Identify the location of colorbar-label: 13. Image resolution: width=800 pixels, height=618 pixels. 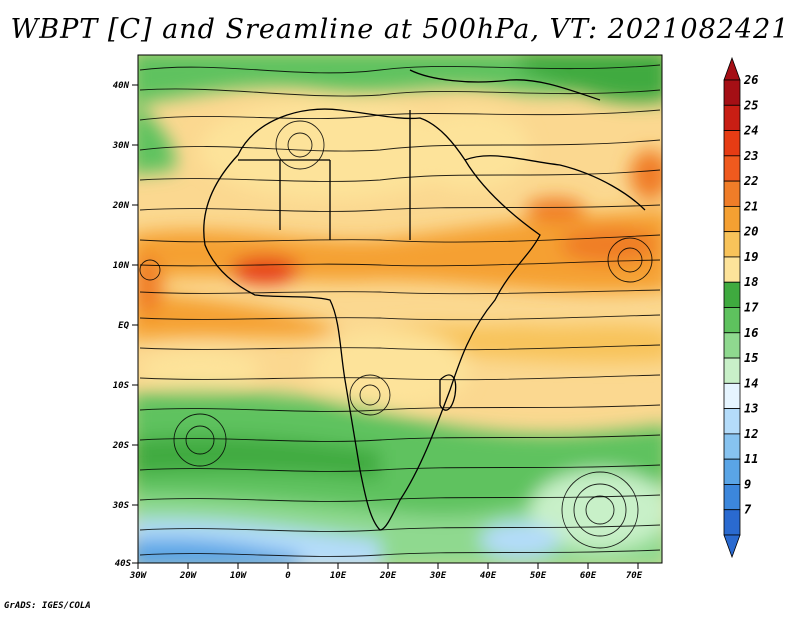
(751, 409).